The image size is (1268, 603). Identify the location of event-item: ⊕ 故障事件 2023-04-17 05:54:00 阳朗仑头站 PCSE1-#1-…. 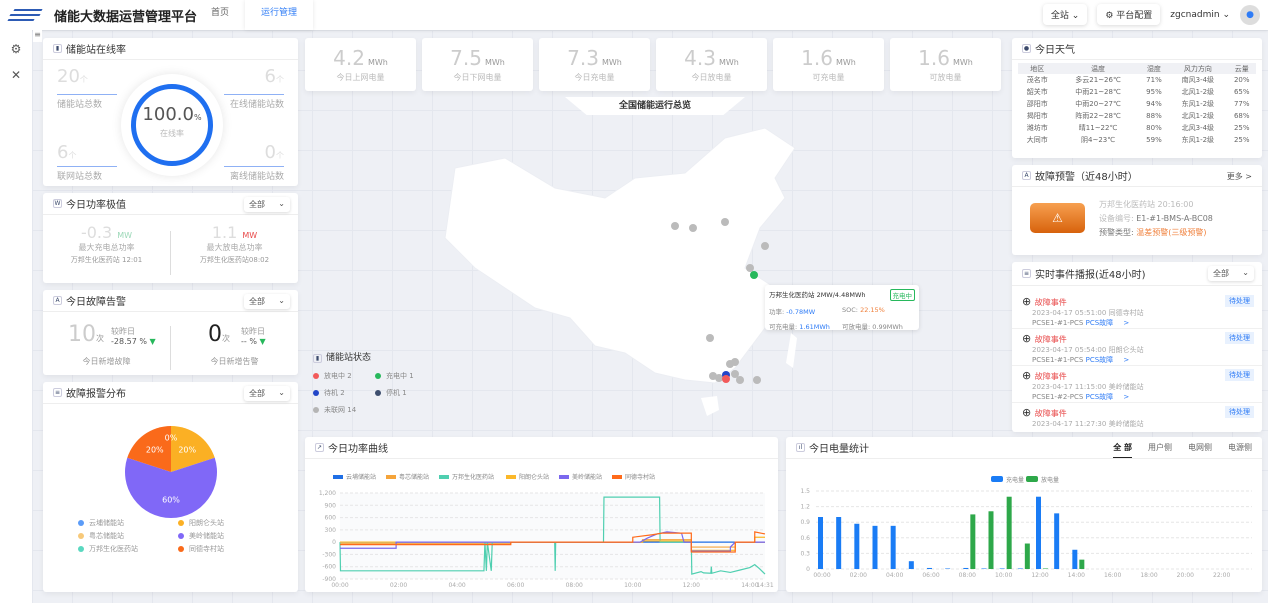
(1137, 347).